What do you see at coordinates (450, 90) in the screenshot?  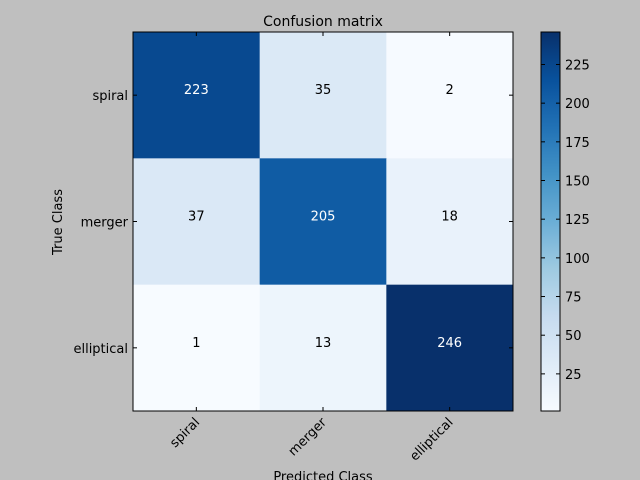 I see `cell-value-label: 2` at bounding box center [450, 90].